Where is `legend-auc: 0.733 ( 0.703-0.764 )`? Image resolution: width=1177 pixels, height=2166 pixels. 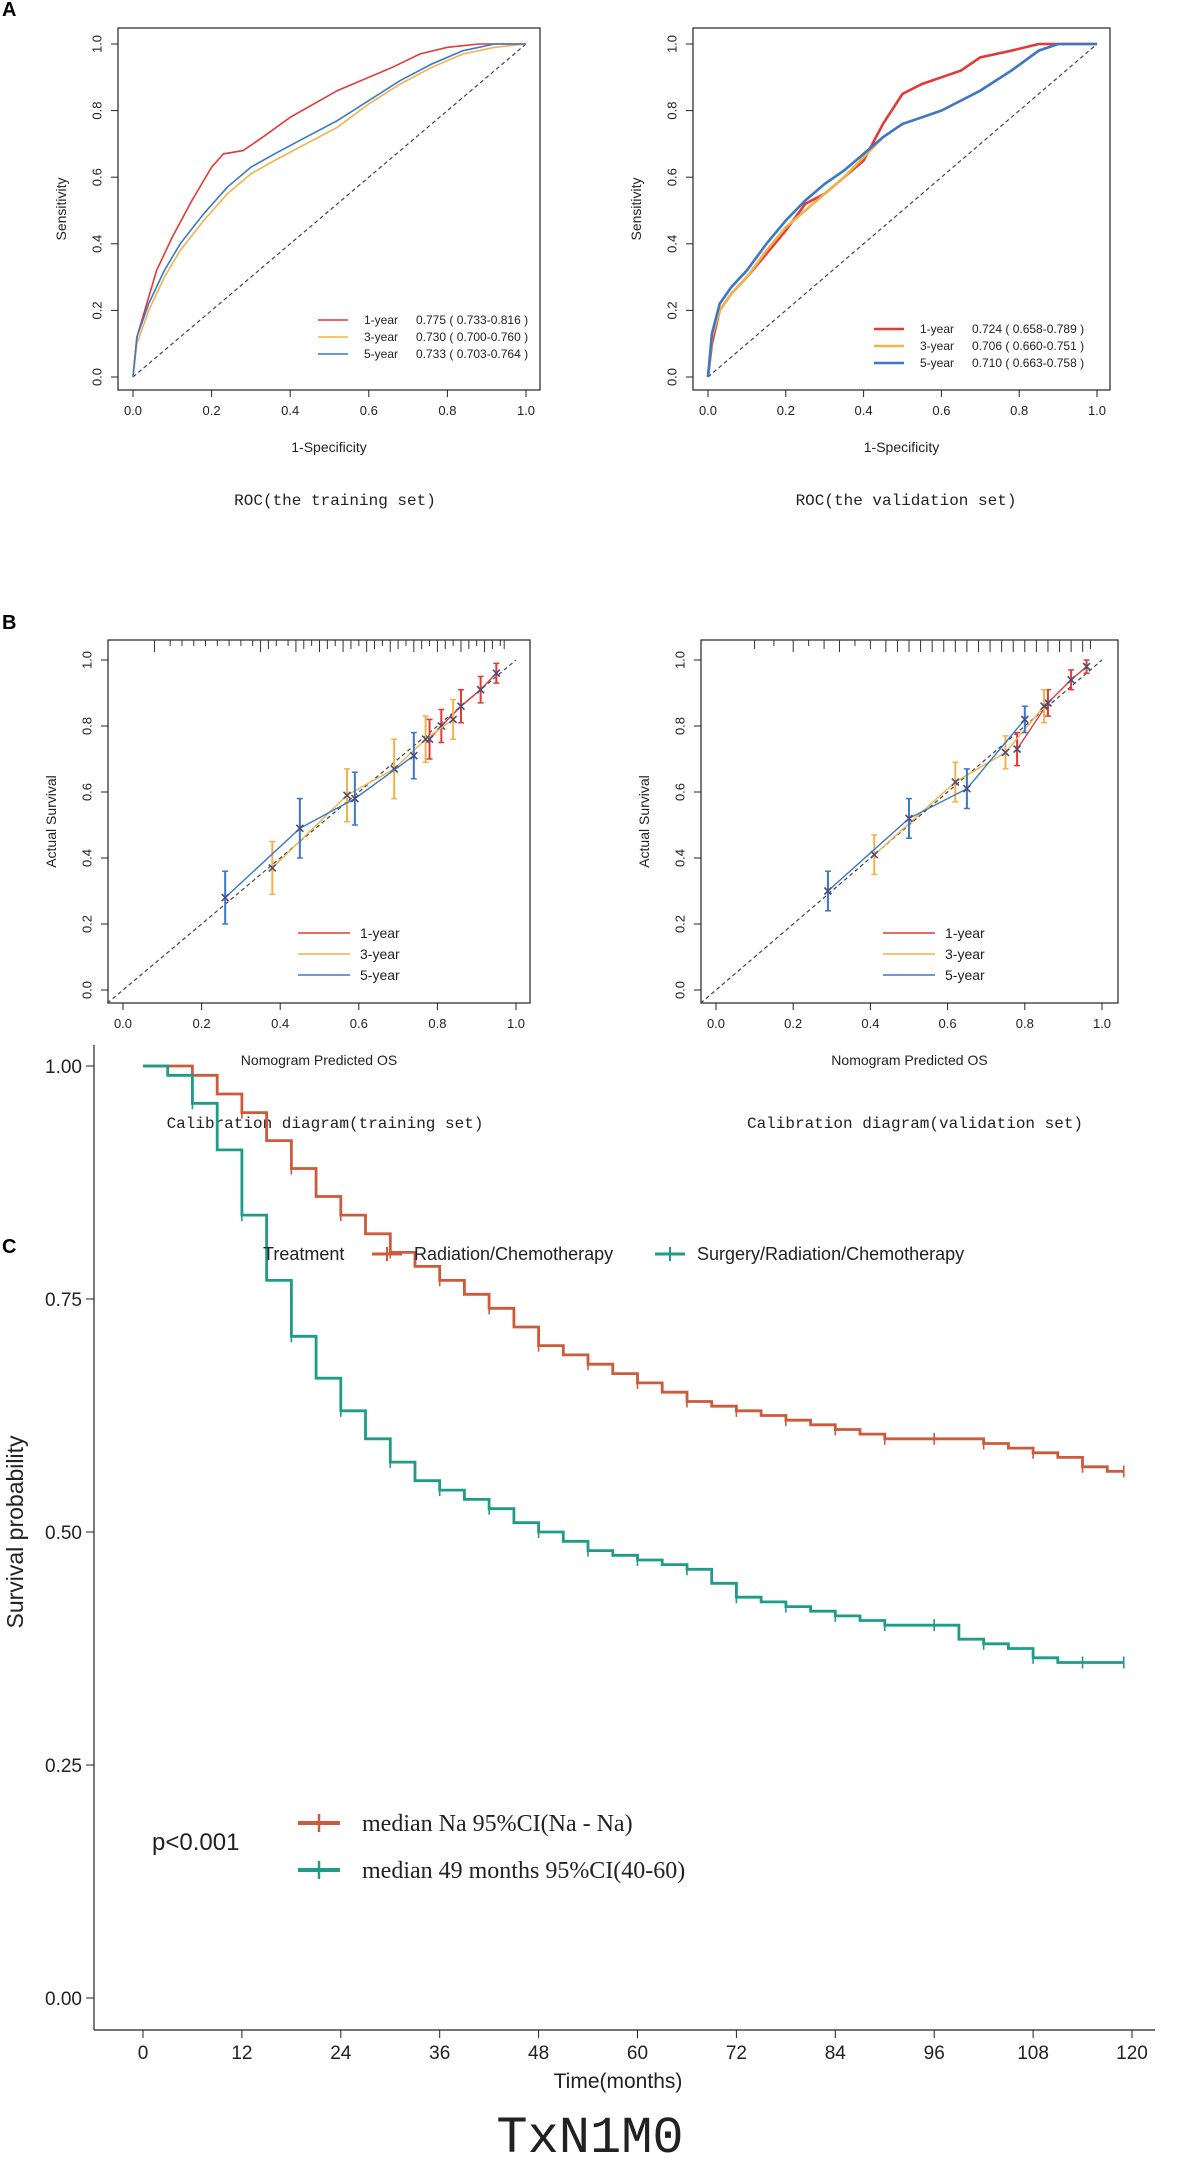 legend-auc: 0.733 ( 0.703-0.764 ) is located at coordinates (472, 354).